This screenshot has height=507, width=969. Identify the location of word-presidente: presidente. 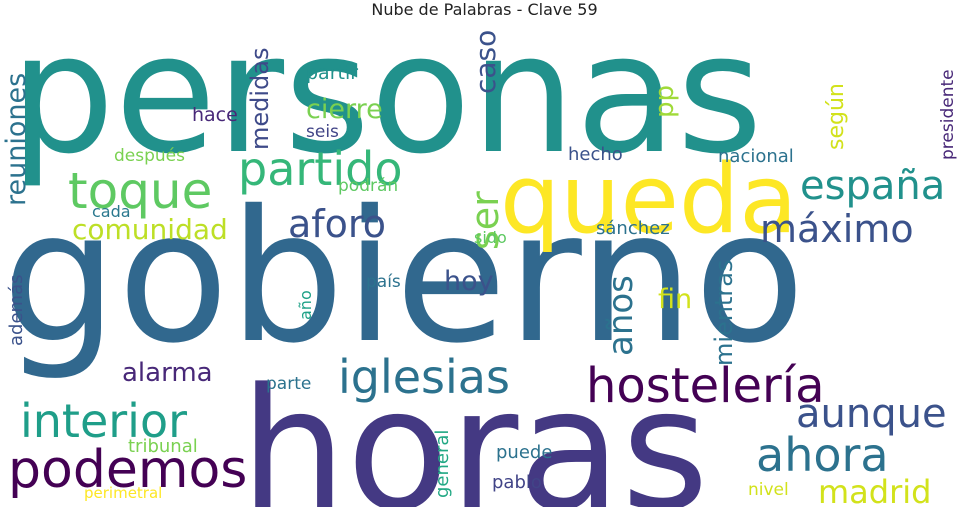
(948, 114).